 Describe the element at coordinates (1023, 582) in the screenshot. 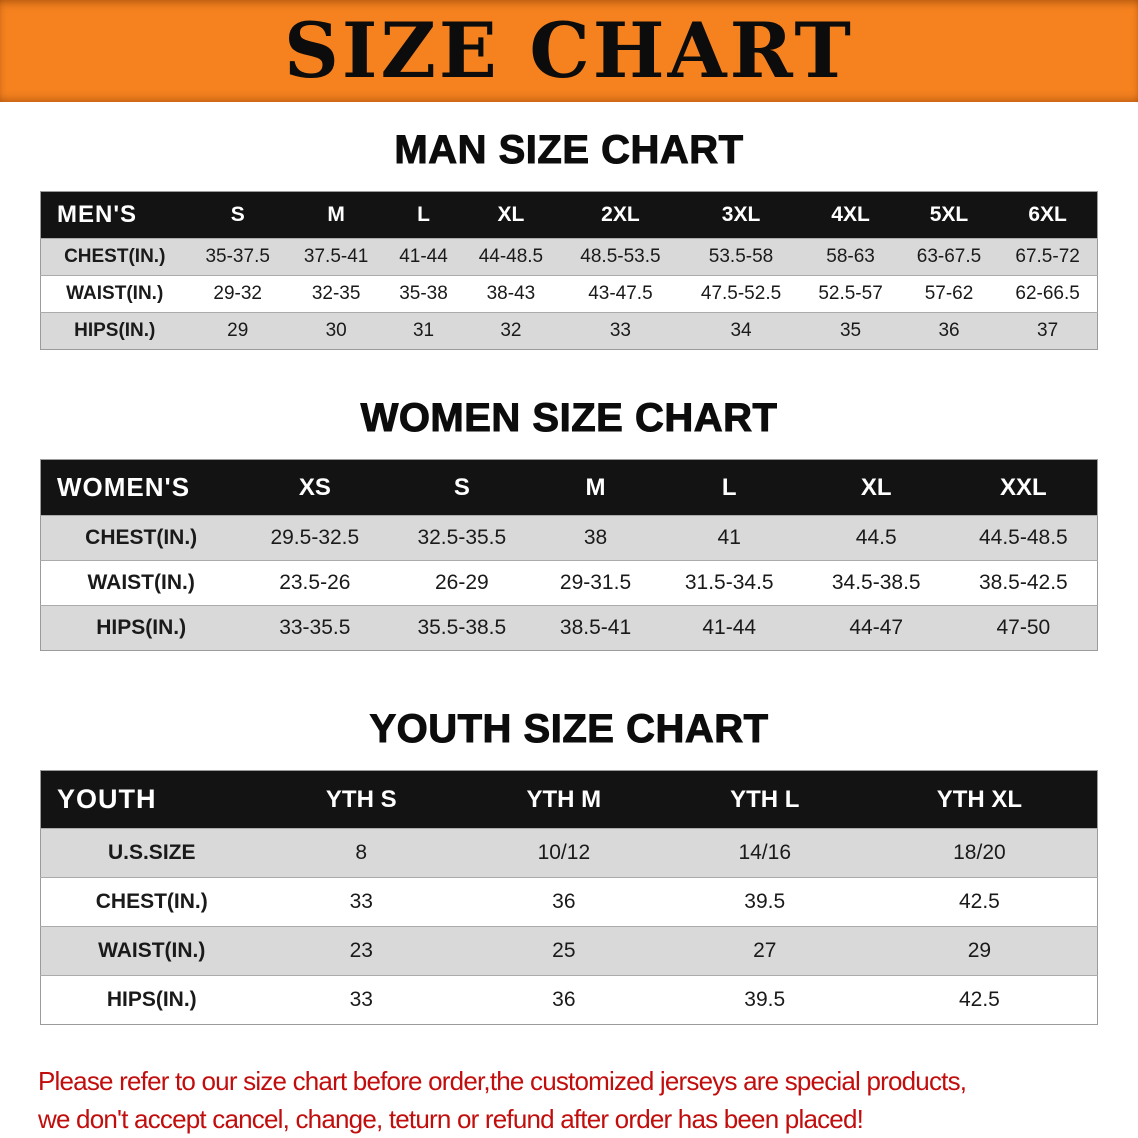

I see `size-value-cell: 38.5-42.5` at that location.